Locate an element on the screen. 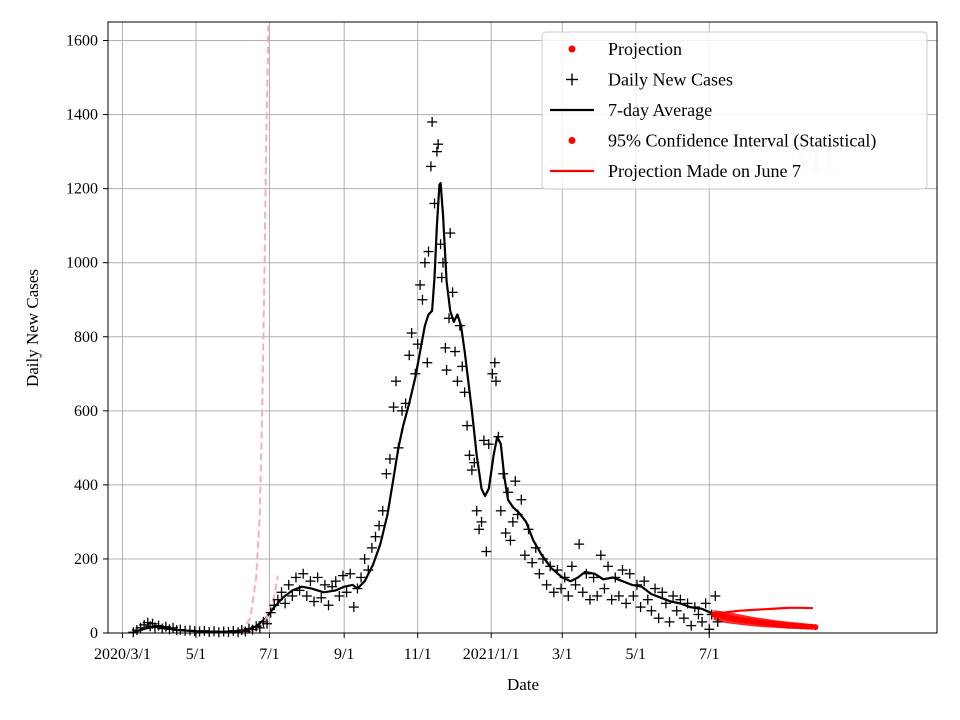 Image resolution: width=960 pixels, height=720 pixels. y-tick-label: 1400 is located at coordinates (82, 115).